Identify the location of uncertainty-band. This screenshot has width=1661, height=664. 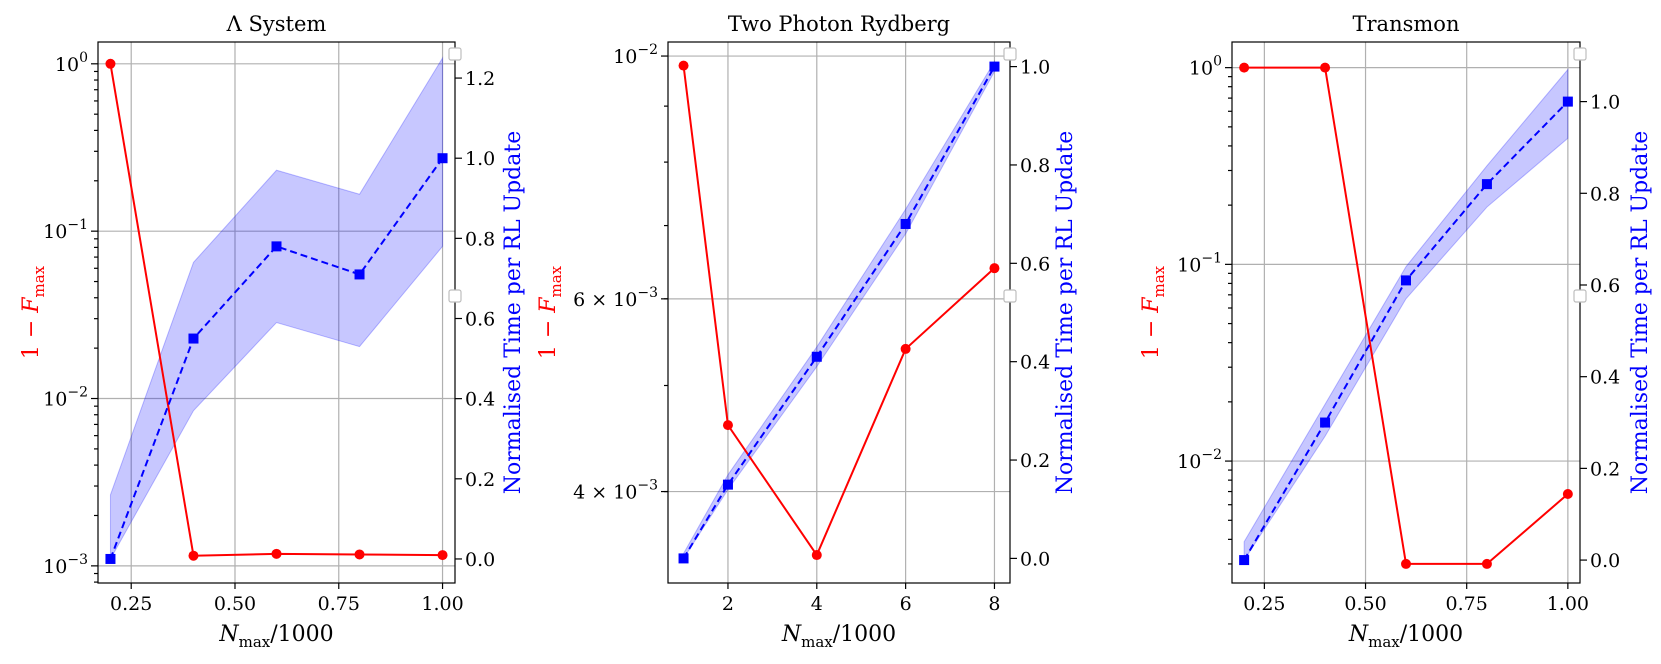
(1406, 315).